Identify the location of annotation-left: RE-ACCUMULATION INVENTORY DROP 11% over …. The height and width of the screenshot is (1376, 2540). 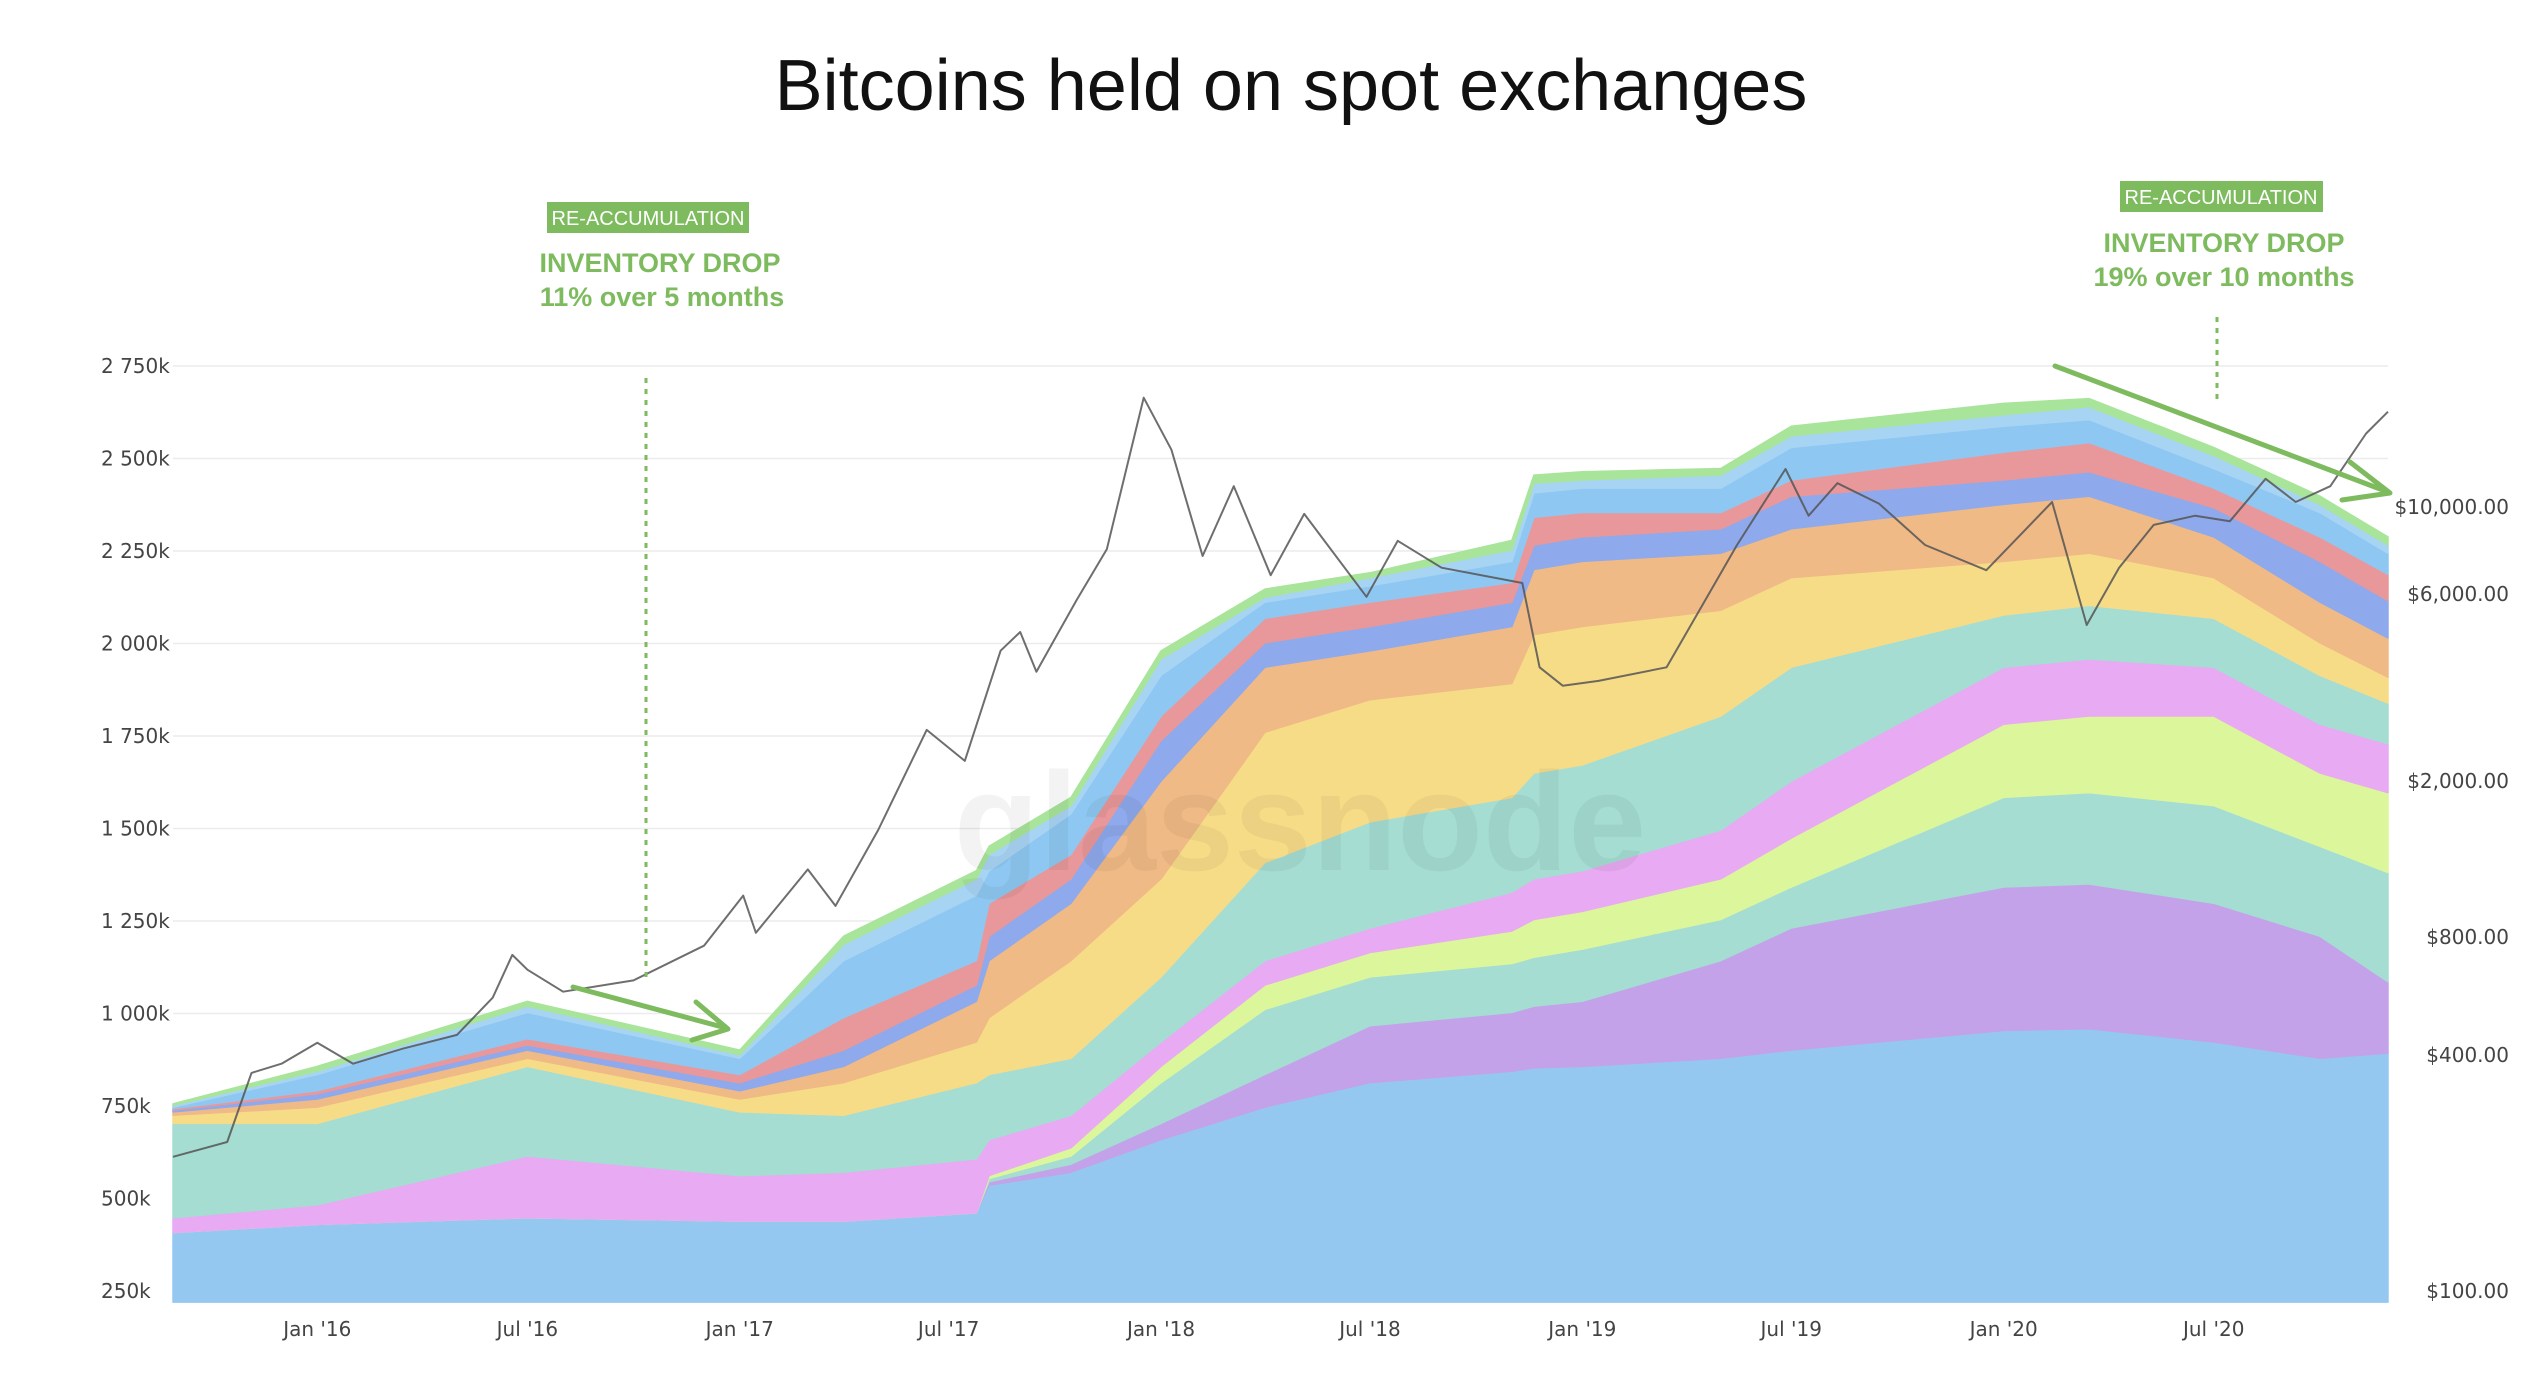
(662, 622).